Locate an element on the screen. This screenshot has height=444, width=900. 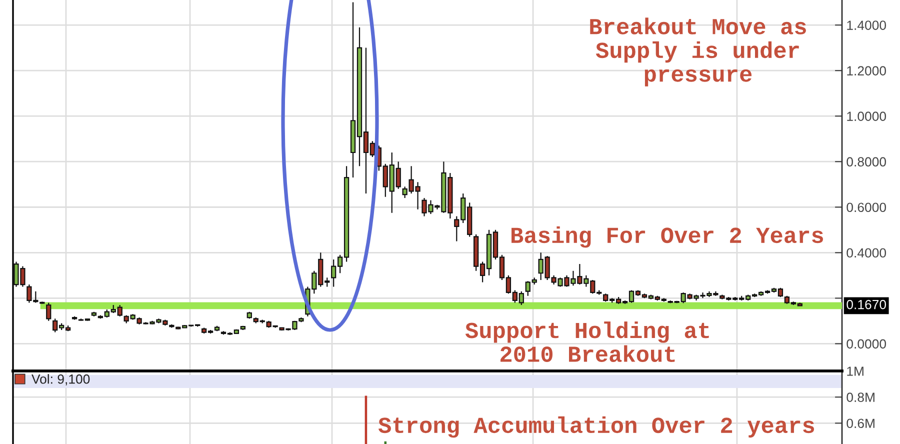
y-tick-label: 1.2000 is located at coordinates (866, 71).